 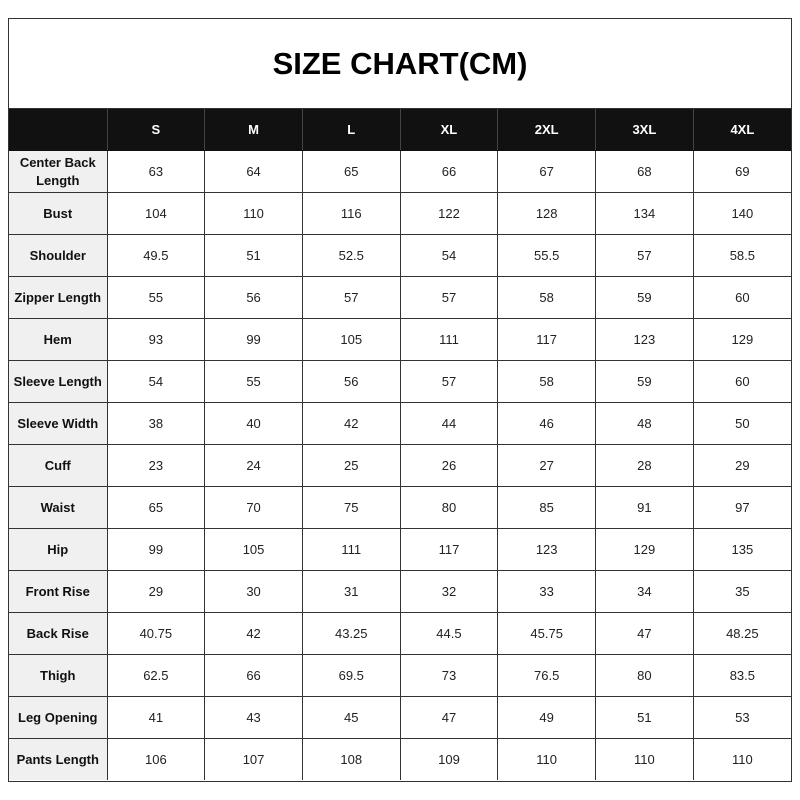 I want to click on table-row: Sleeve Width 38 40 42 44 46 48 50, so click(x=400, y=423).